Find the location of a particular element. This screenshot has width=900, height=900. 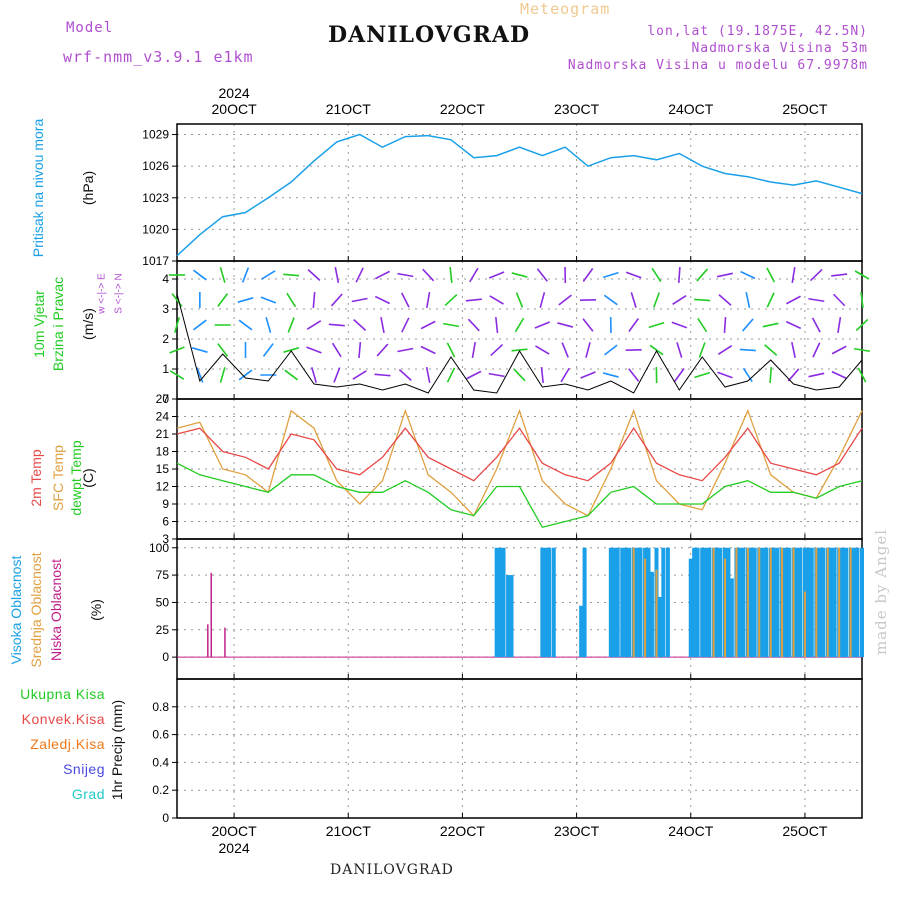

x-label-bottom: 22OCT is located at coordinates (463, 831).